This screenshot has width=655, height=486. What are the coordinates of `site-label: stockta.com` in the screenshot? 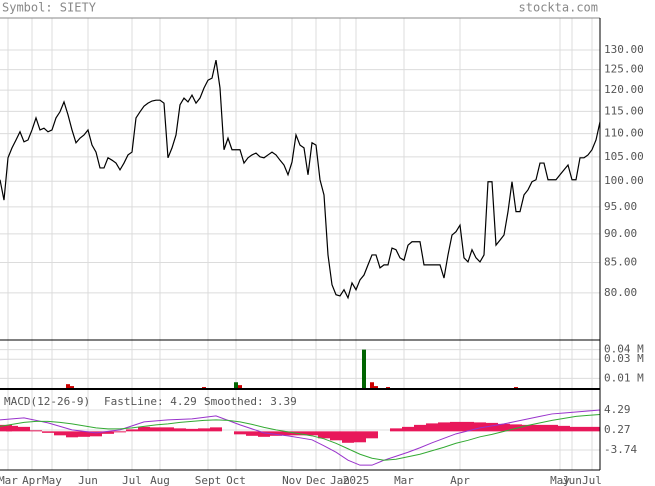 It's located at (558, 8).